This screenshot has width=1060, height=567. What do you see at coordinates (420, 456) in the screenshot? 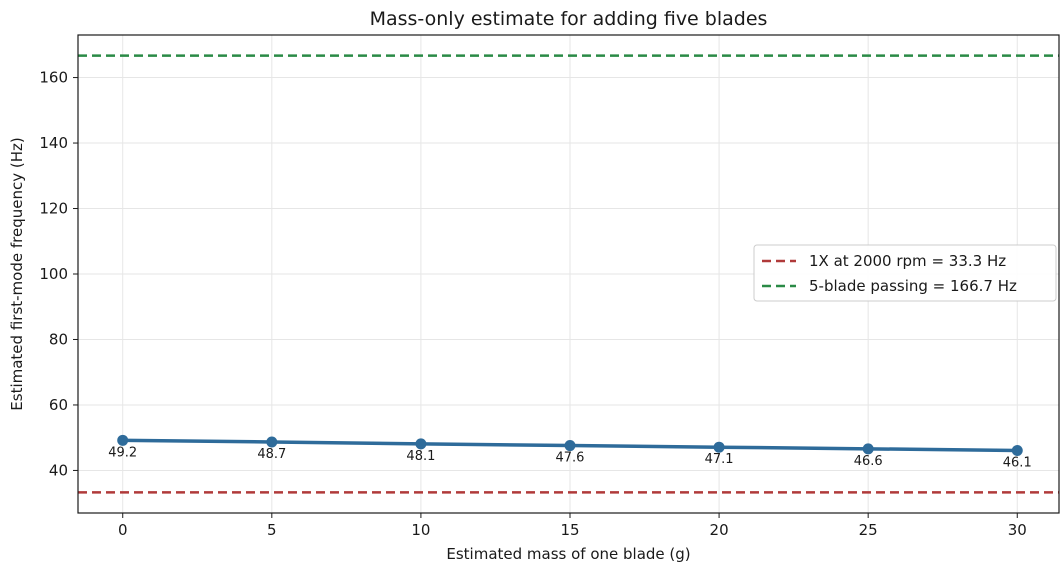
I see `data-label: 48.1` at bounding box center [420, 456].